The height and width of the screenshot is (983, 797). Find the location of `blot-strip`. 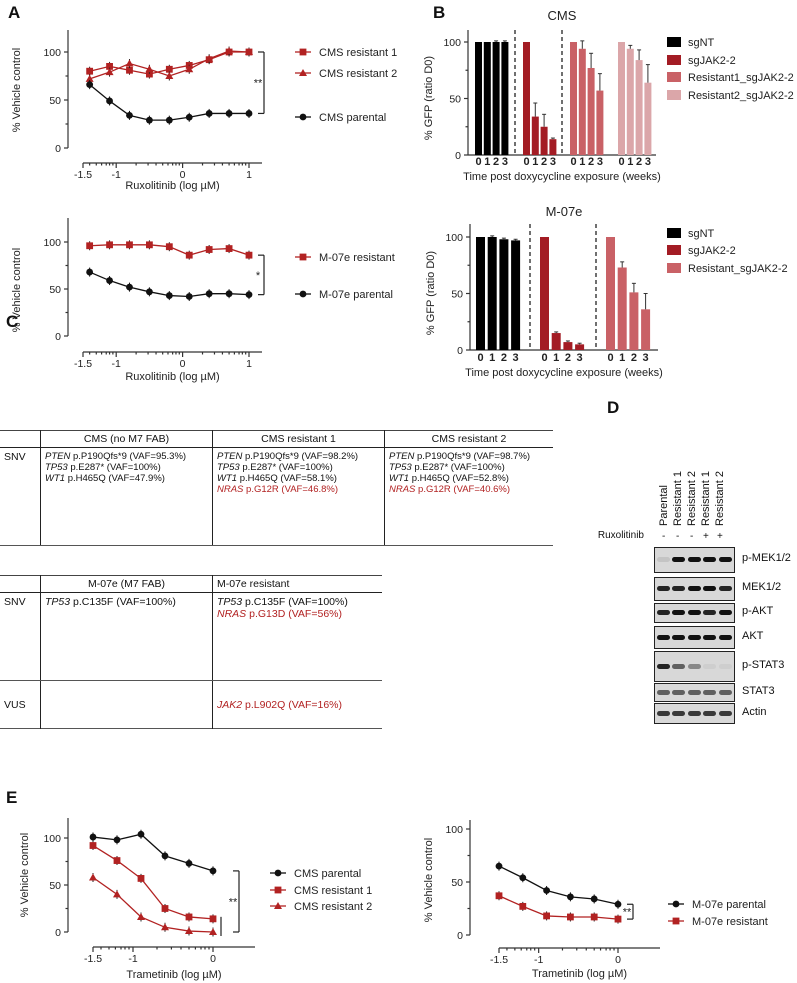

blot-strip is located at coordinates (694, 713).